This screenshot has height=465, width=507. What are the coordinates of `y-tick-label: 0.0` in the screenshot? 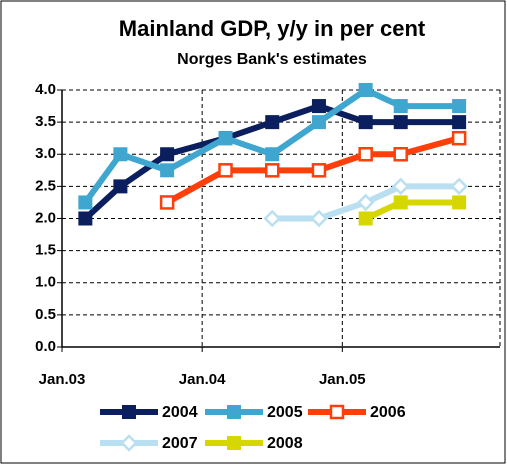 It's located at (45, 346).